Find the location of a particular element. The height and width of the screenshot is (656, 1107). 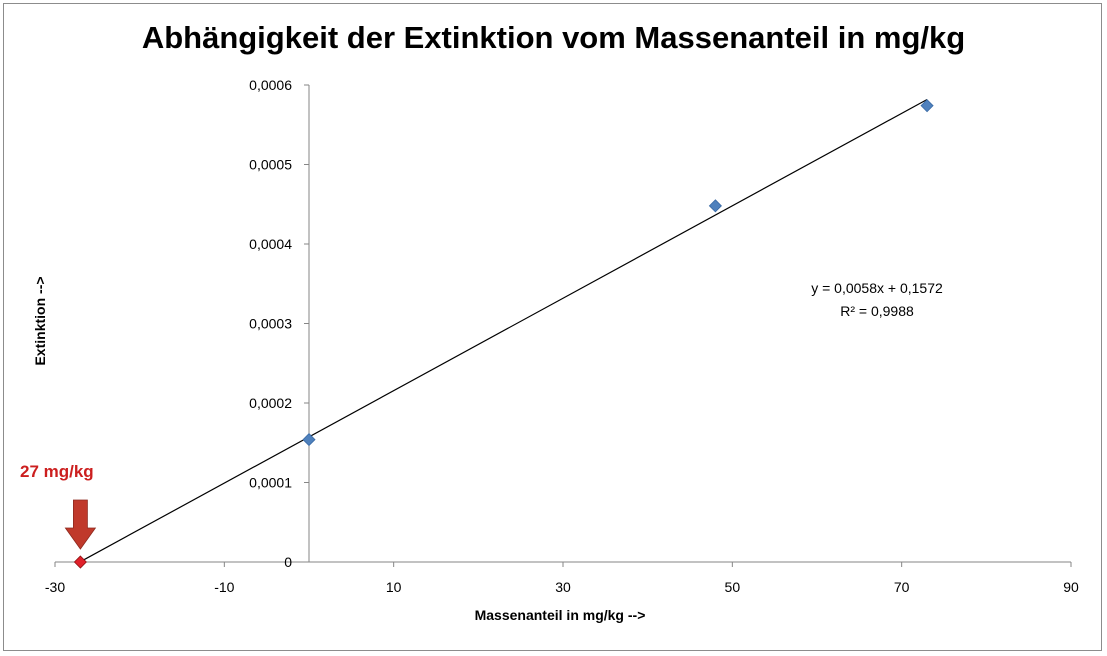

x-tick-label: 10 is located at coordinates (394, 587).